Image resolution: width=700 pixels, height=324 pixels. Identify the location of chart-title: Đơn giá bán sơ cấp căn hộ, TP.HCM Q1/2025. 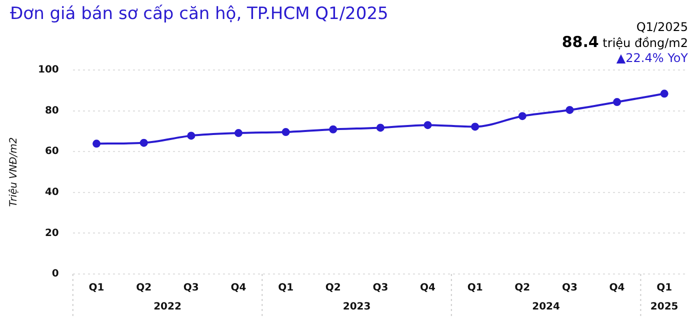
(199, 14).